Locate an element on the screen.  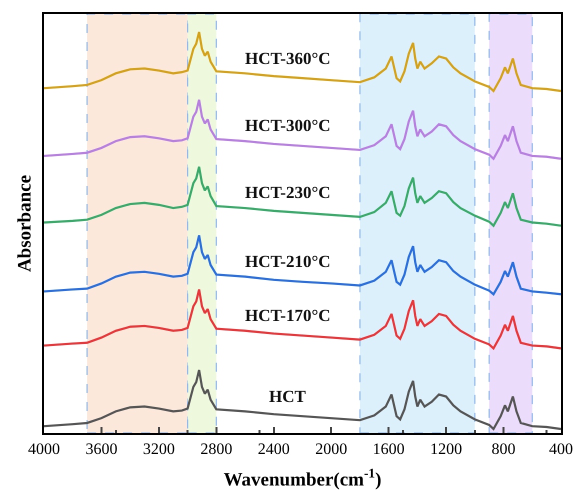
series-label: HCT-170°C is located at coordinates (288, 315).